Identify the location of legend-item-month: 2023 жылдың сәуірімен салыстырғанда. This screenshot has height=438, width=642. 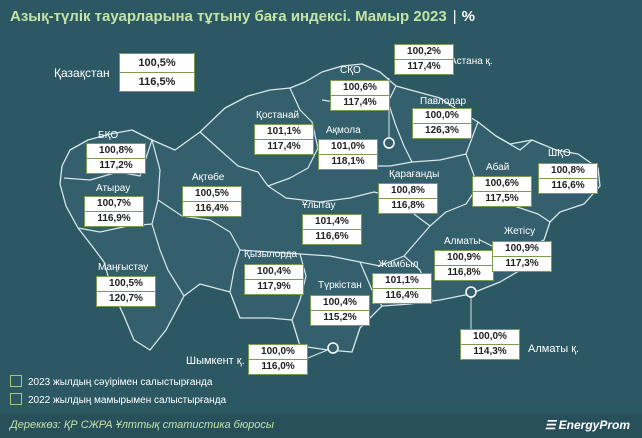
(111, 381).